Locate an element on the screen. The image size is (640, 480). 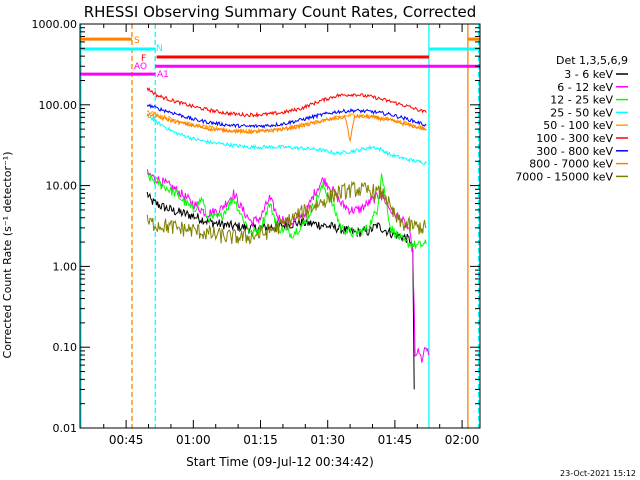
state-label-n: N is located at coordinates (159, 49).